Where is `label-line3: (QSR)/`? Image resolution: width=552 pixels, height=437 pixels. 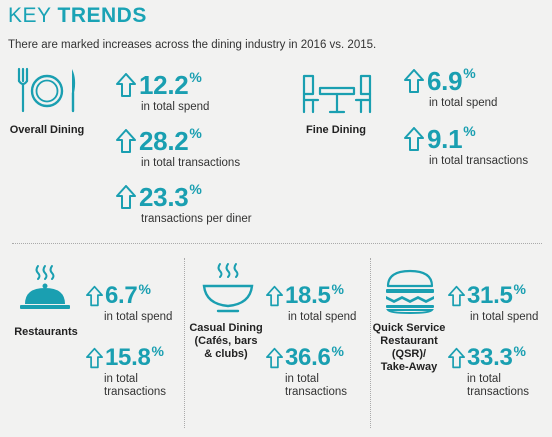 label-line3: (QSR)/ is located at coordinates (409, 354).